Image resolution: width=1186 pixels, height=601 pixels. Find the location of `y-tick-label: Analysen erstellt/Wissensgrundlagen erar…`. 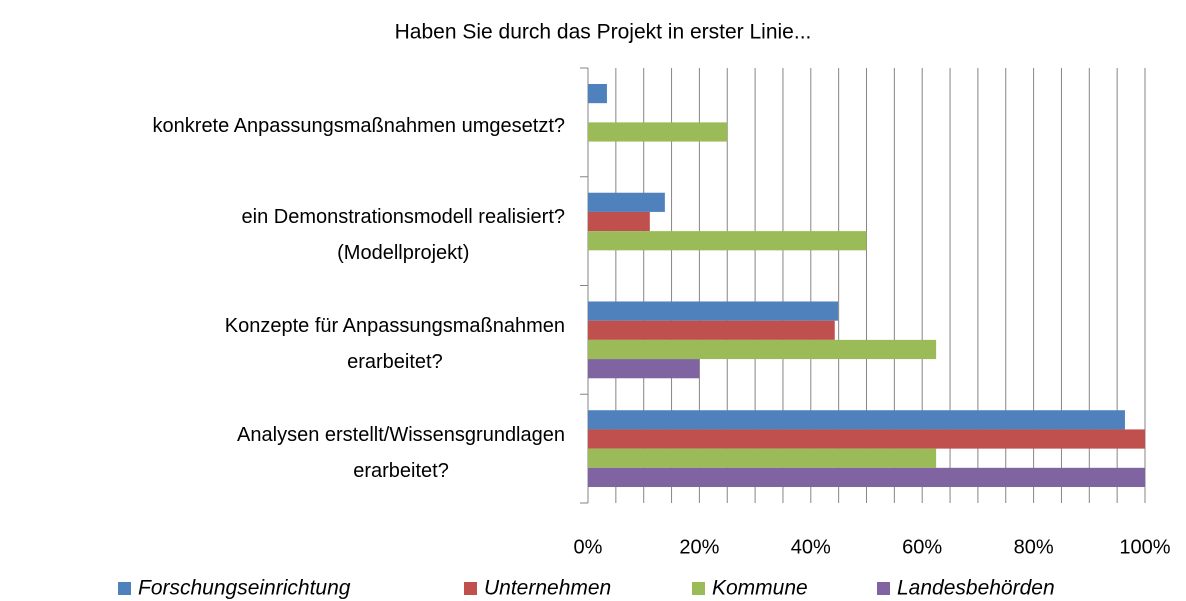

y-tick-label: Analysen erstellt/Wissensgrundlagen erar… is located at coordinates (401, 452).